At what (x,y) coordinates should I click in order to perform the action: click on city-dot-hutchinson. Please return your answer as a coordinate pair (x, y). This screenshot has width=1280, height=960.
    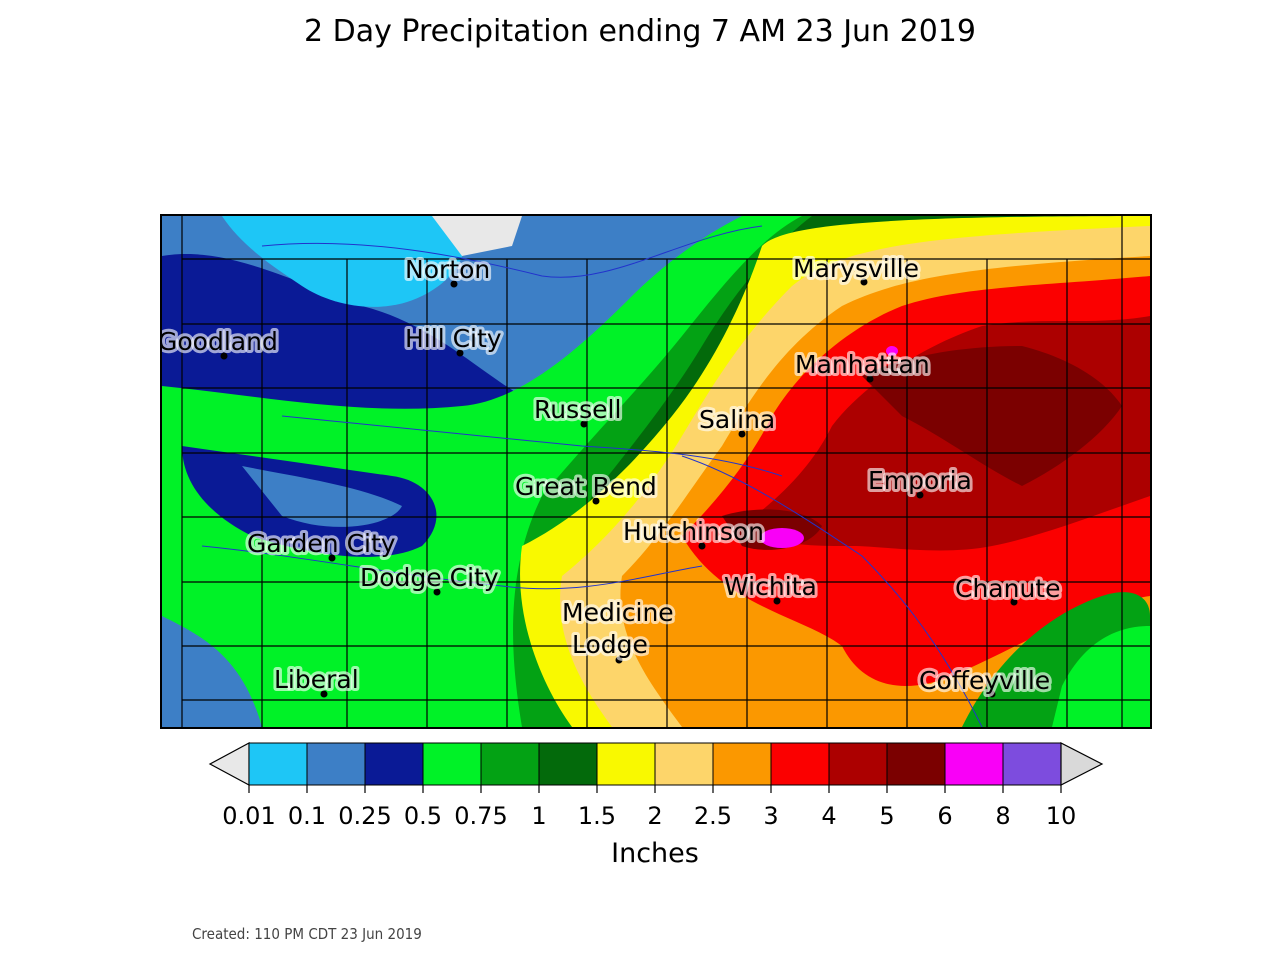
    Looking at the image, I should click on (702, 546).